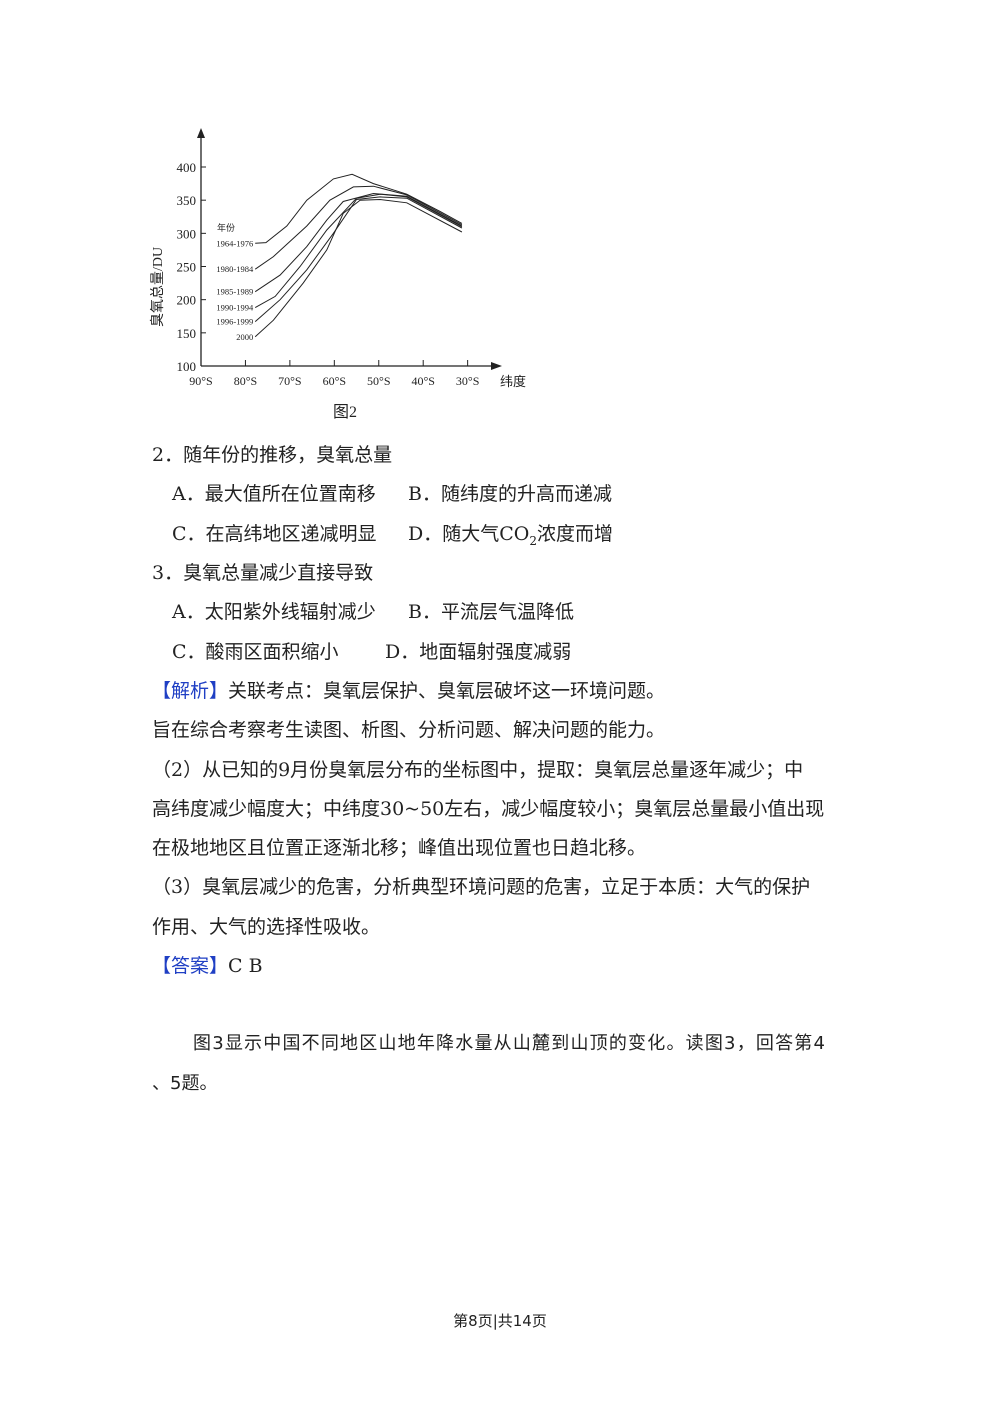 The height and width of the screenshot is (1414, 1000). I want to click on analysis-line: 旨在综合考察考生读图、析图、分析问题、解决问题的能力。, so click(409, 730).